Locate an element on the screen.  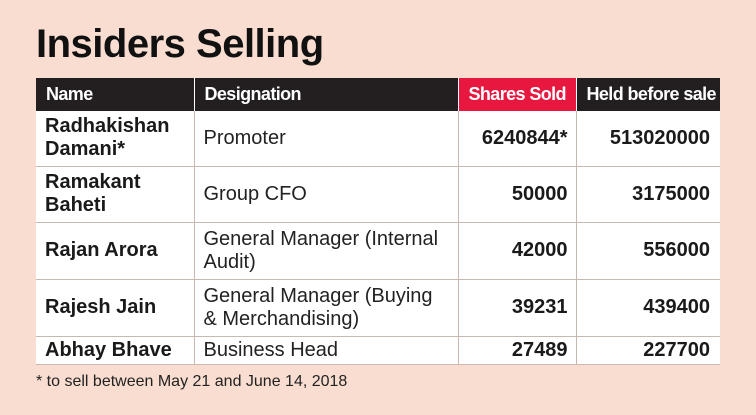
cell-designation: Promoter is located at coordinates (326, 139).